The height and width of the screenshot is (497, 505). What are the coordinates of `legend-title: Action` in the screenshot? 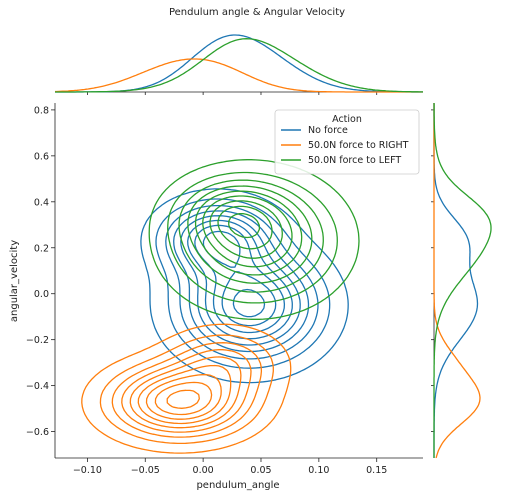 It's located at (347, 119).